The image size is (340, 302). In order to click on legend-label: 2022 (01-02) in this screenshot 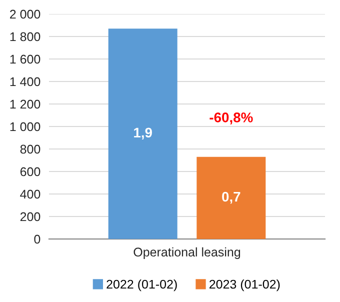, I will do `click(141, 286)`.